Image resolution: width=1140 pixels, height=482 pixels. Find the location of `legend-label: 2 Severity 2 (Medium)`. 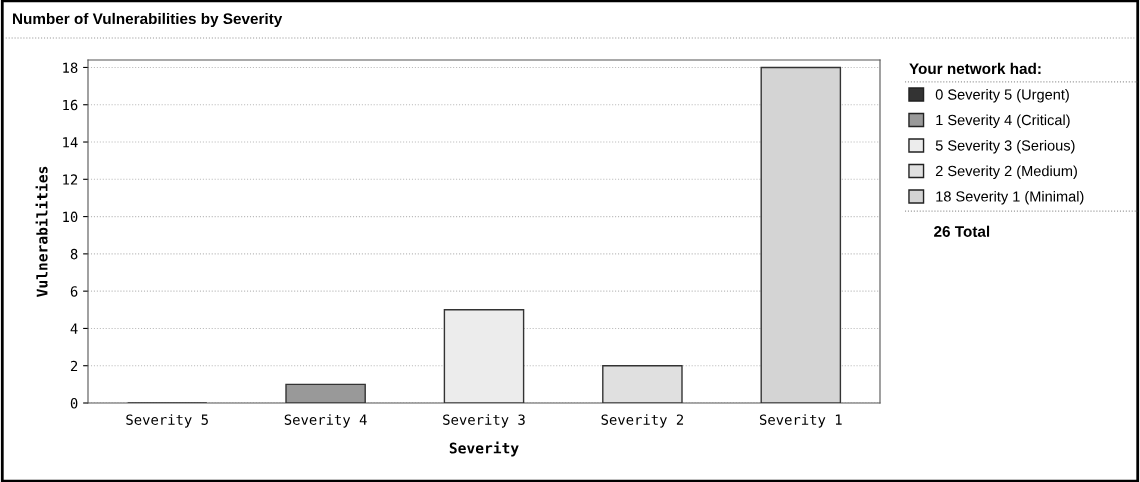

legend-label: 2 Severity 2 (Medium) is located at coordinates (1006, 172).